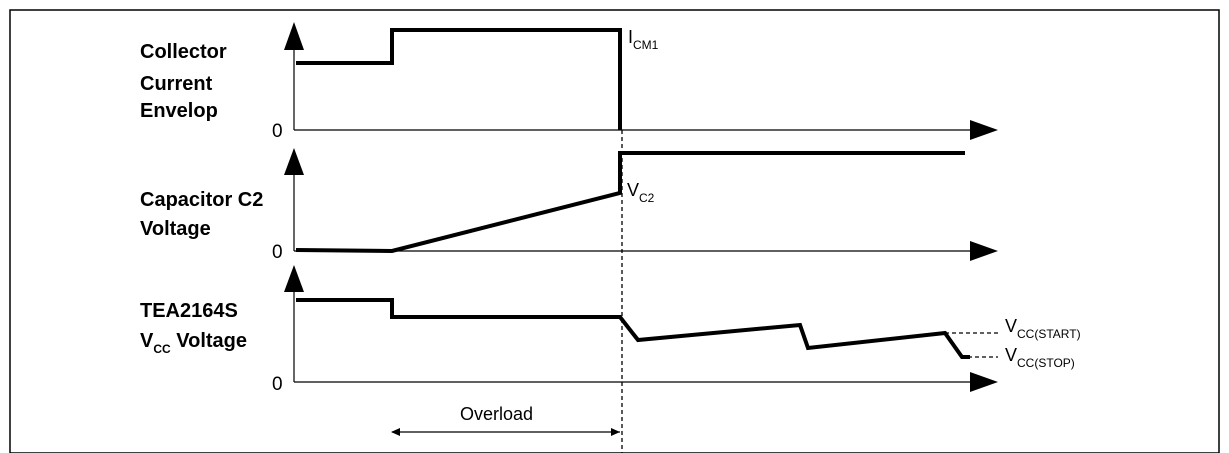 The height and width of the screenshot is (453, 1229). Describe the element at coordinates (189, 311) in the screenshot. I see `panel-label-vcc-line1: TEA2164S` at that location.